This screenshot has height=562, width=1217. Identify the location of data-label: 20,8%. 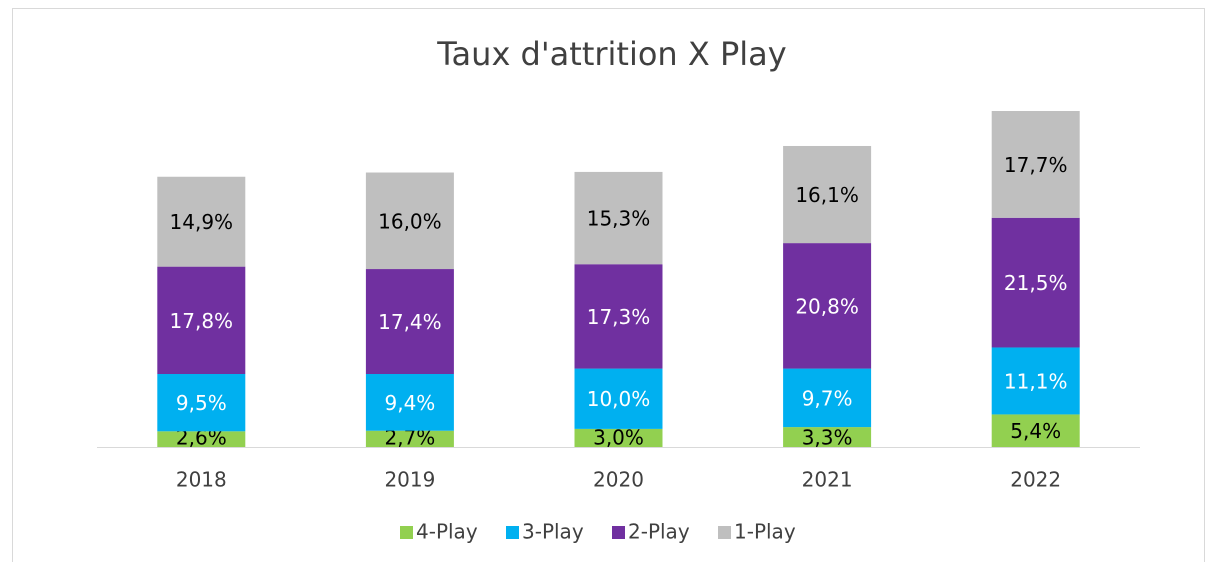
(827, 306).